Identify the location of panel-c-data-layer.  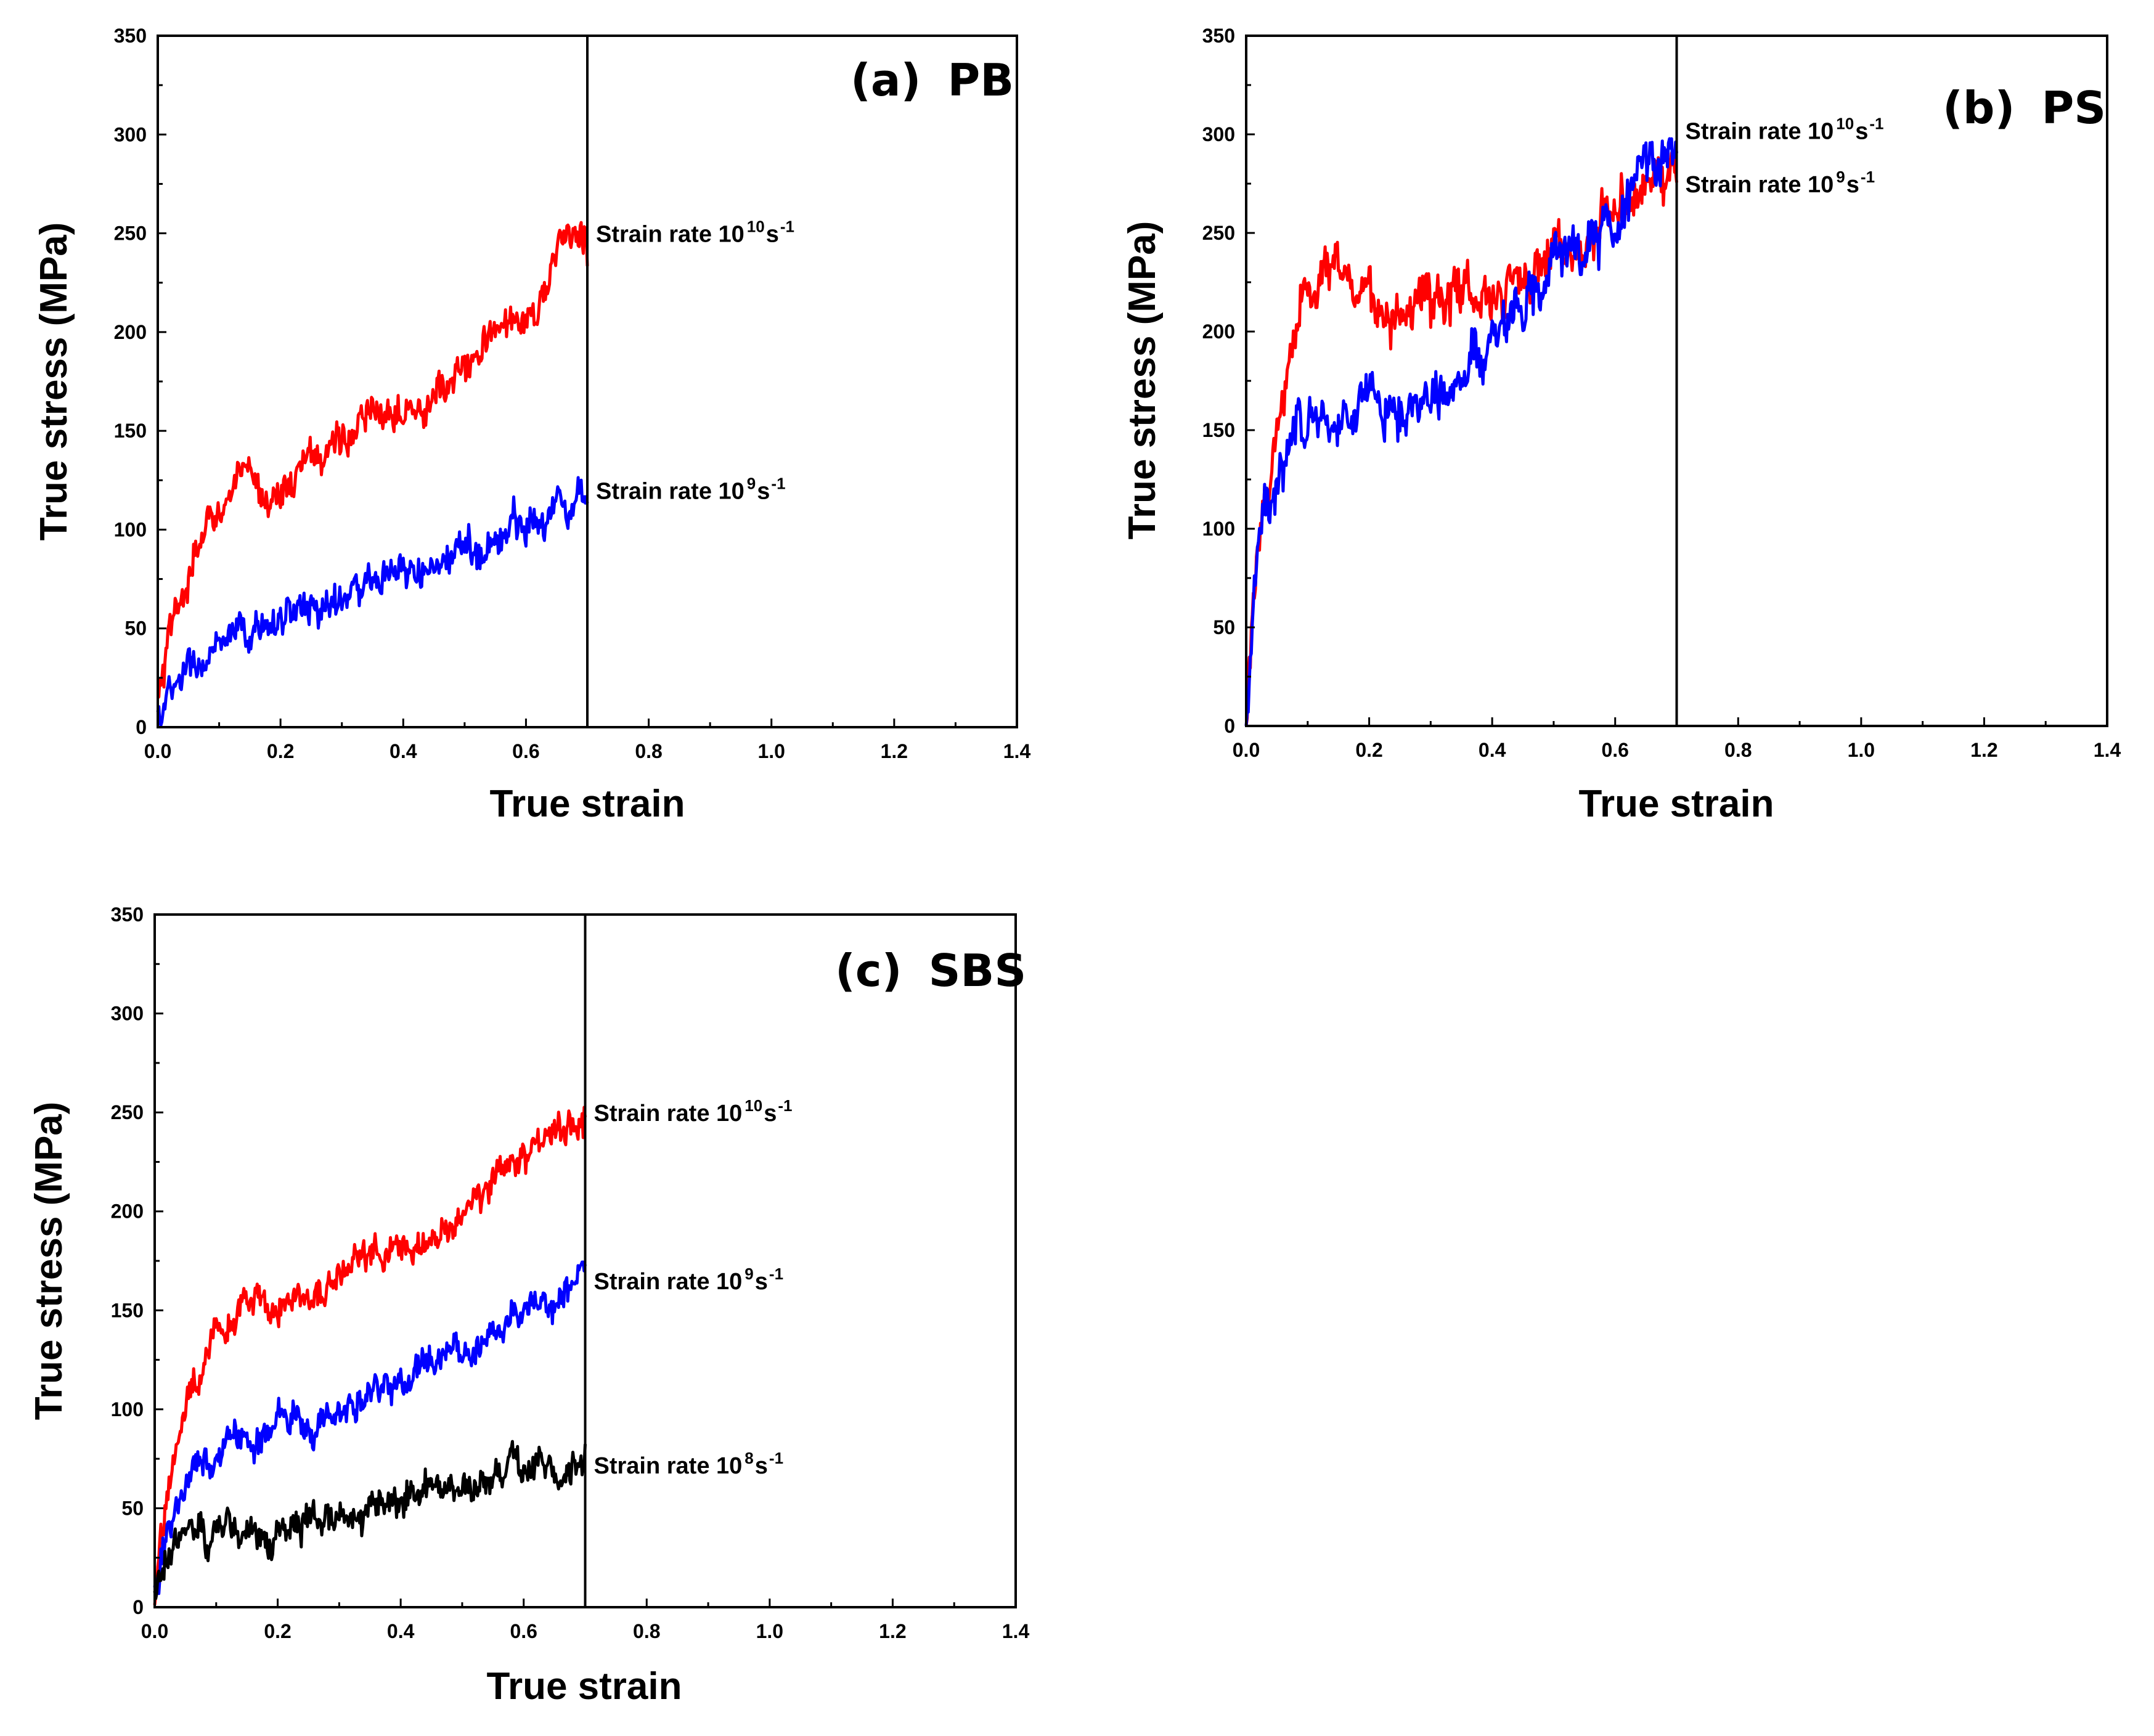
(370, 1261).